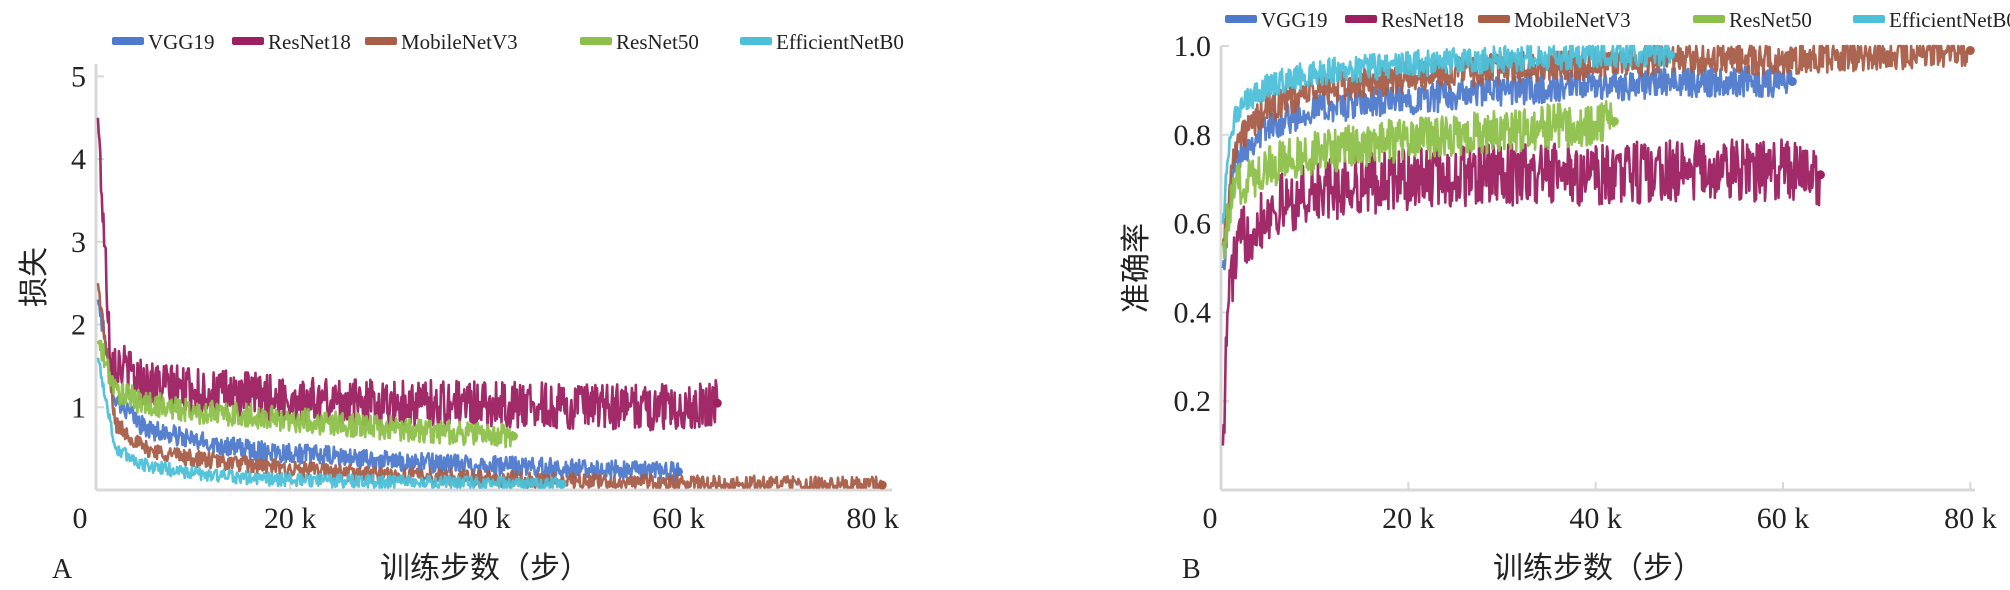 Image resolution: width=2010 pixels, height=590 pixels. Describe the element at coordinates (1572, 20) in the screenshot. I see `accuracy-legend-label-mobilenetv3: MobileNetV3` at that location.